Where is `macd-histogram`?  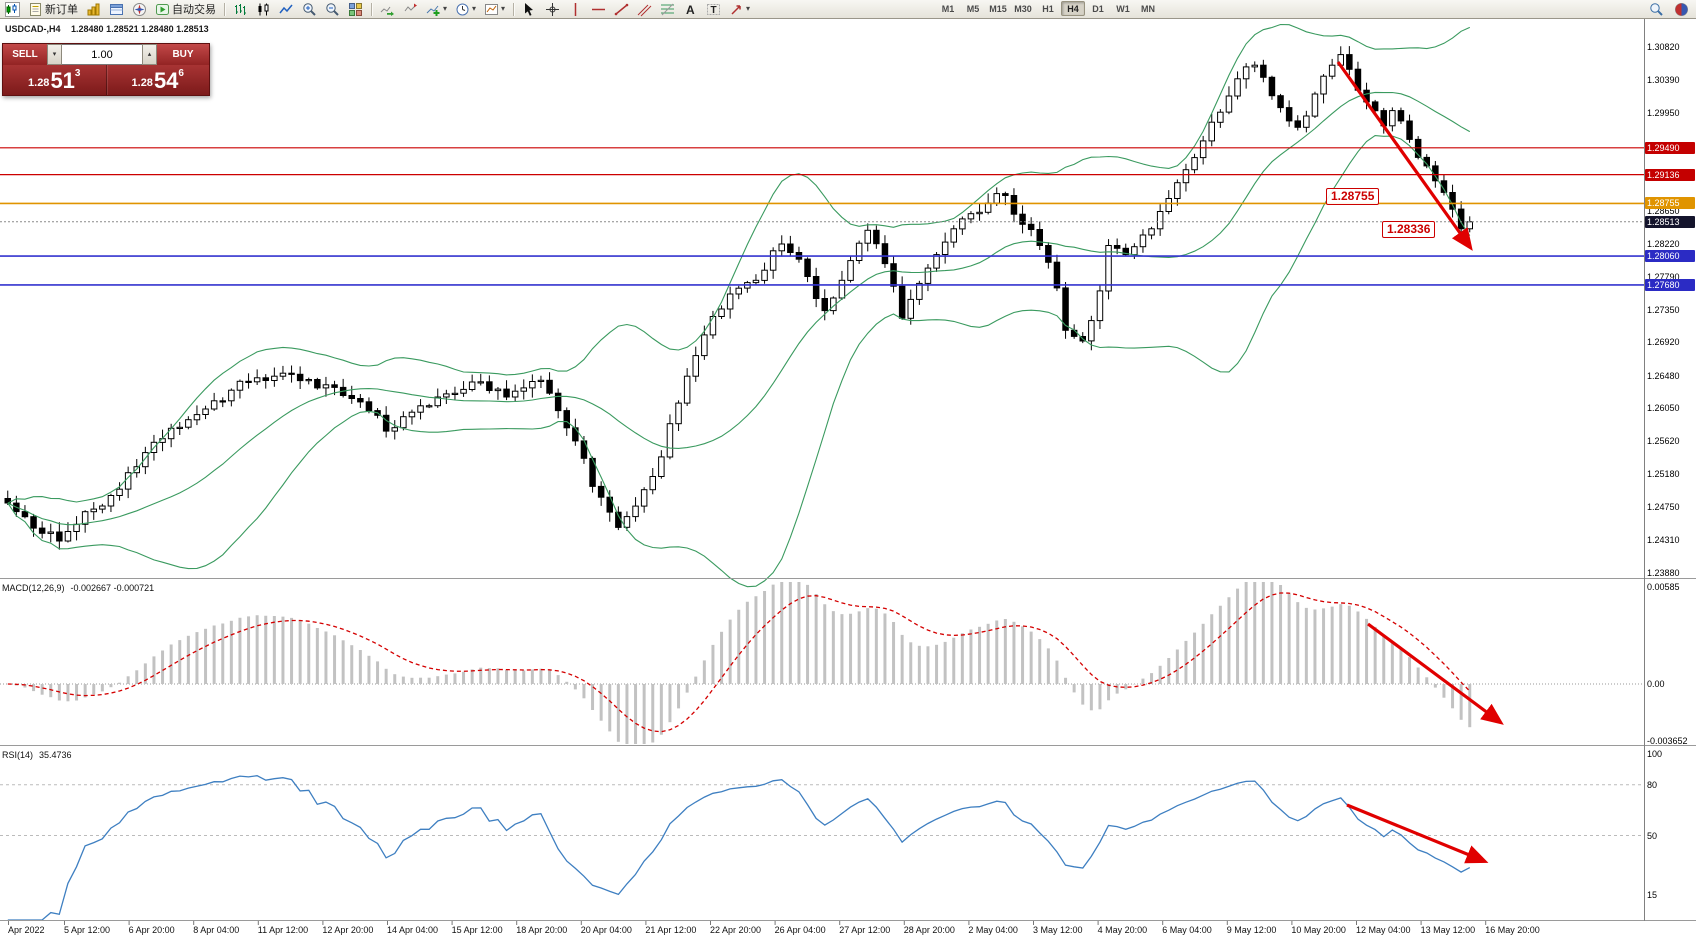
macd-histogram is located at coordinates (743, 663).